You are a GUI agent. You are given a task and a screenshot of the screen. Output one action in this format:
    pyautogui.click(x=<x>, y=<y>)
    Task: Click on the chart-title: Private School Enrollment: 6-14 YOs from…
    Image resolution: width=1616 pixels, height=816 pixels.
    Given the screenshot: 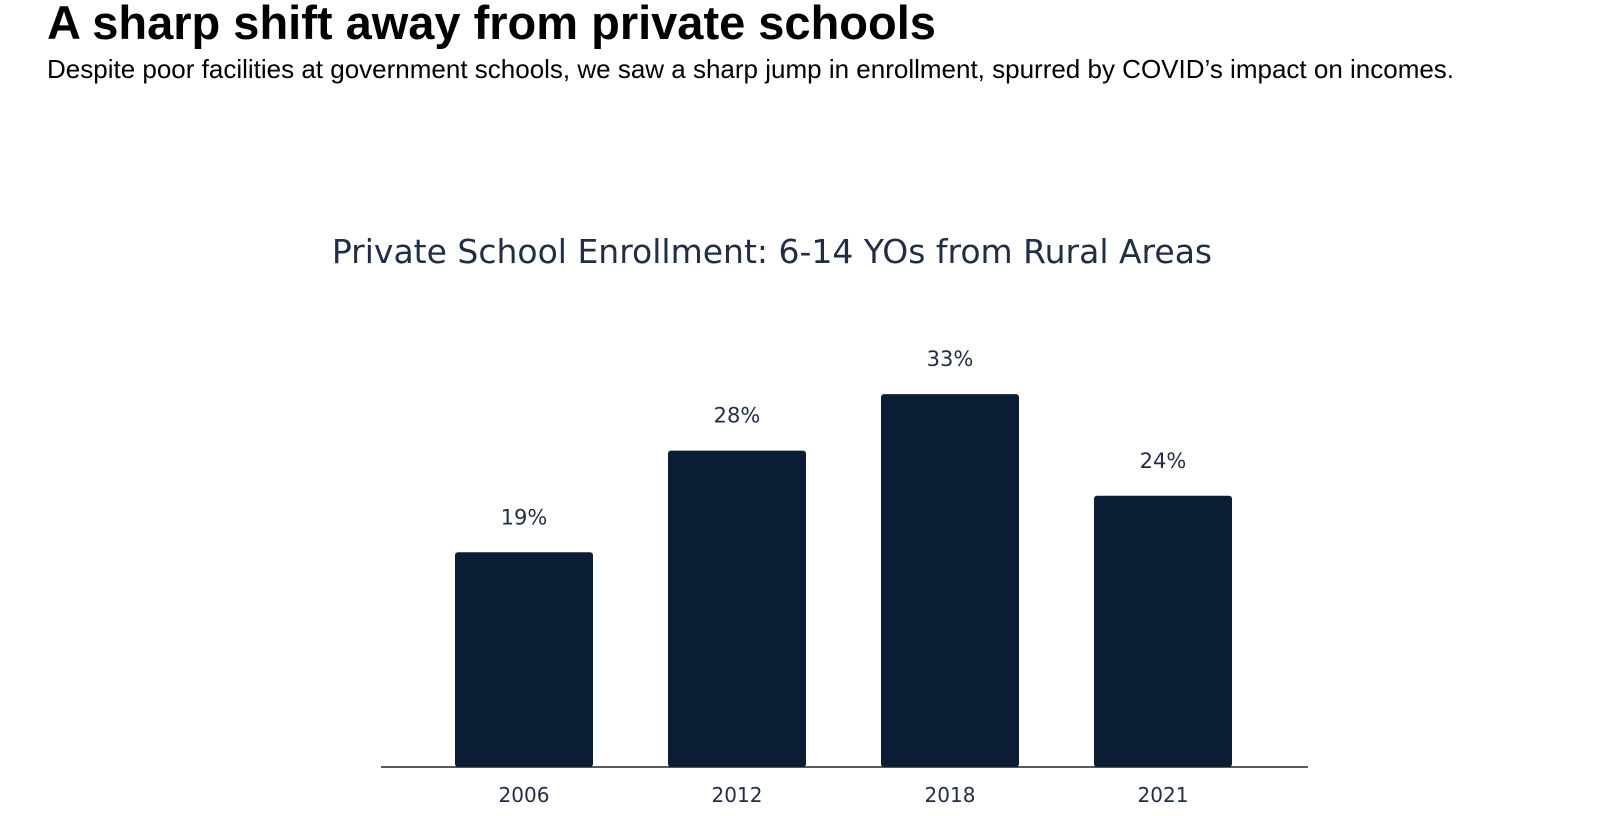 What is the action you would take?
    pyautogui.click(x=772, y=251)
    